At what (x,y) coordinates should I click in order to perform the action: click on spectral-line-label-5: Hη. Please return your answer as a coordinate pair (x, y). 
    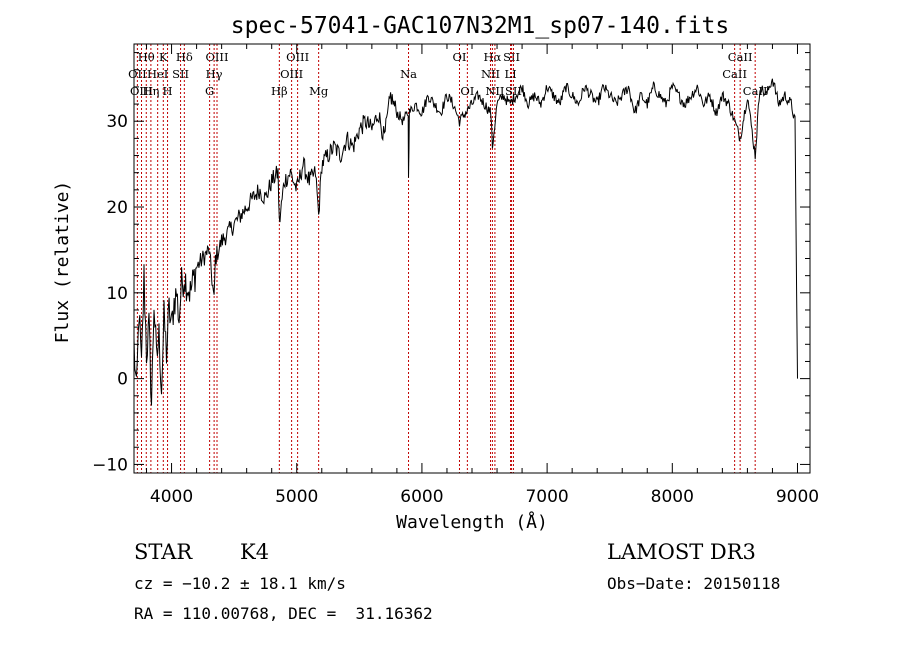
    Looking at the image, I should click on (150, 91).